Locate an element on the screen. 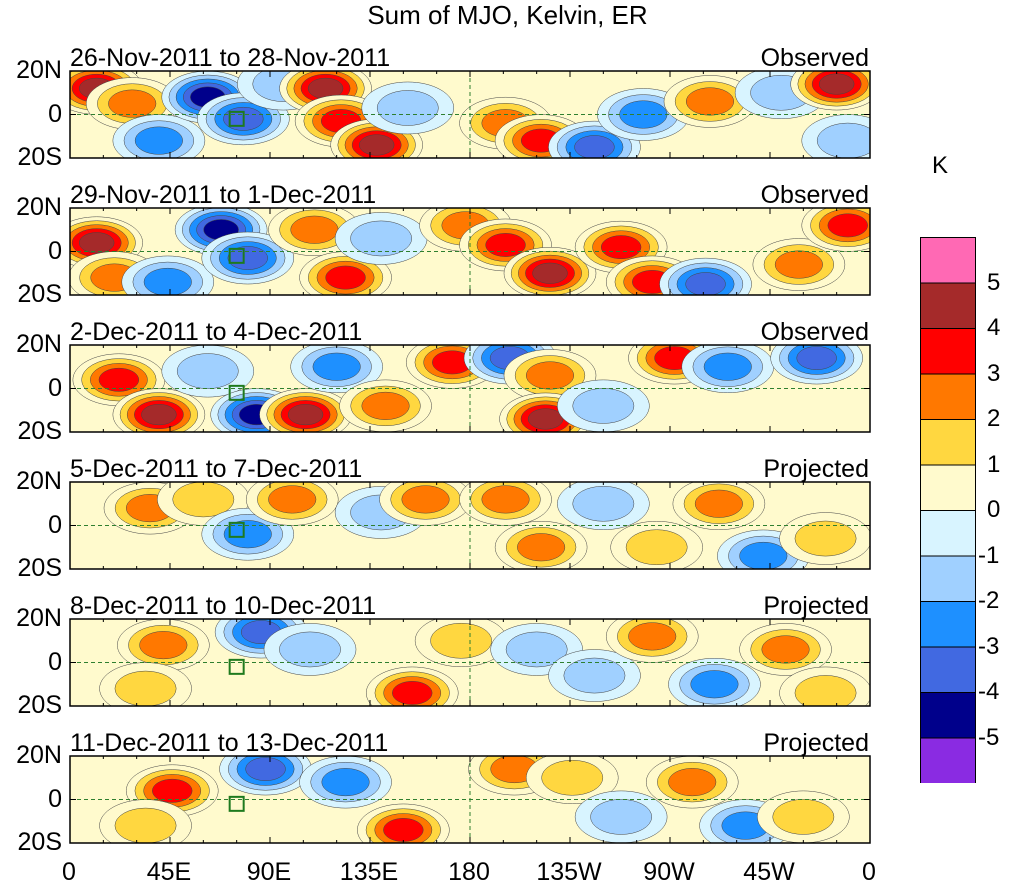 This screenshot has height=889, width=1015. colorbar is located at coordinates (948, 510).